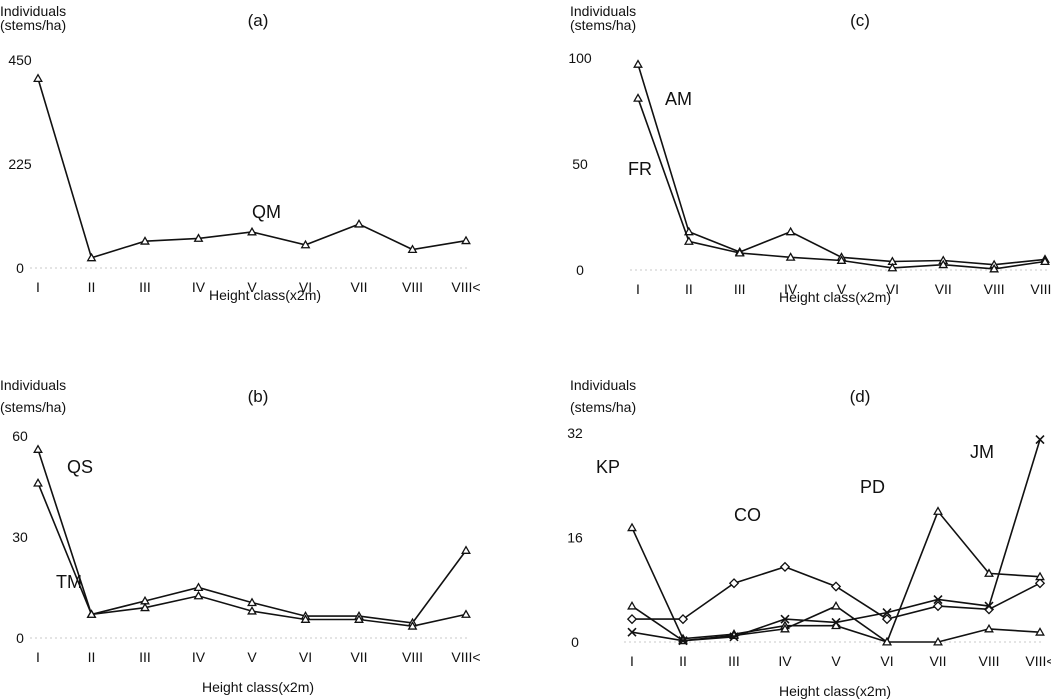  What do you see at coordinates (20, 436) in the screenshot?
I see `y-tick-label: 60` at bounding box center [20, 436].